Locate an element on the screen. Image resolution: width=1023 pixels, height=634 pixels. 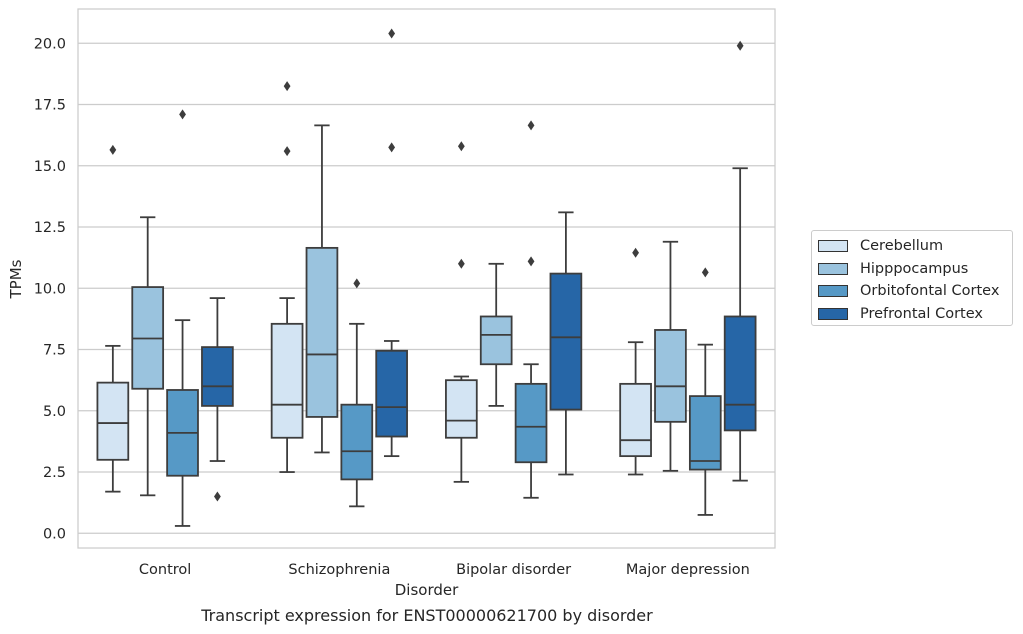
legend-item: Orbitofontal Cortex is located at coordinates (915, 291).